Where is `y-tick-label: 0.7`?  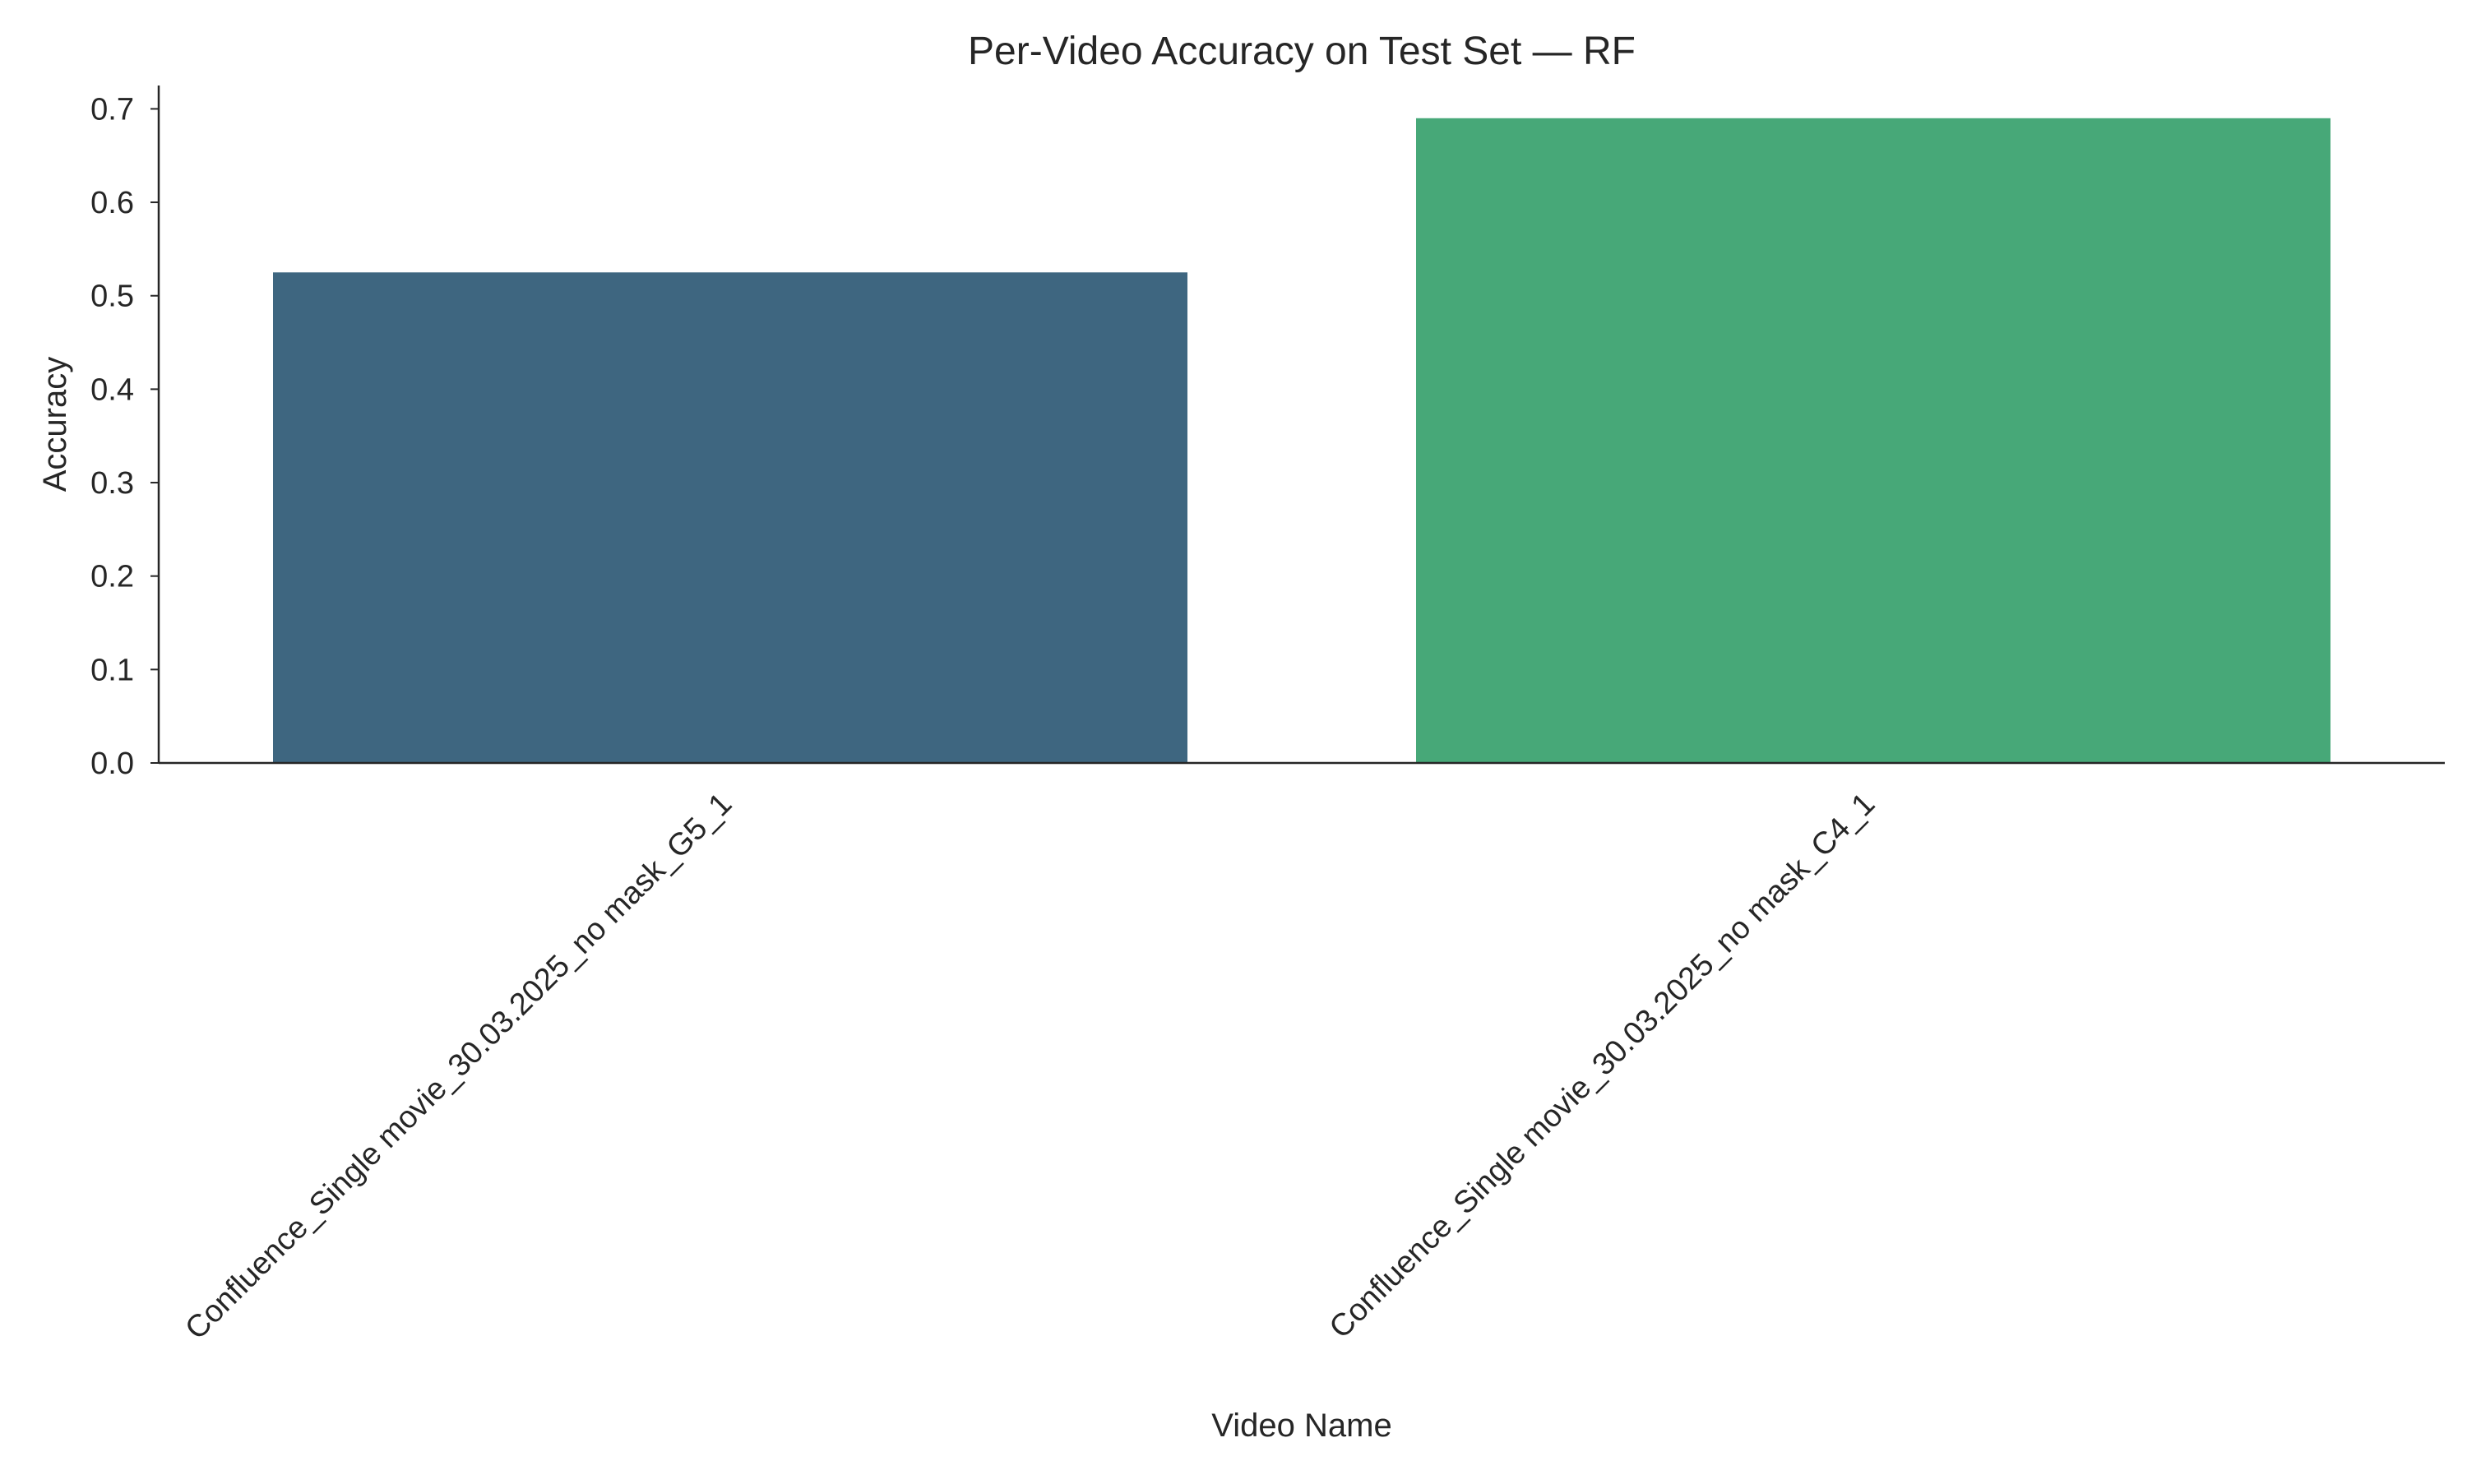 y-tick-label: 0.7 is located at coordinates (112, 110).